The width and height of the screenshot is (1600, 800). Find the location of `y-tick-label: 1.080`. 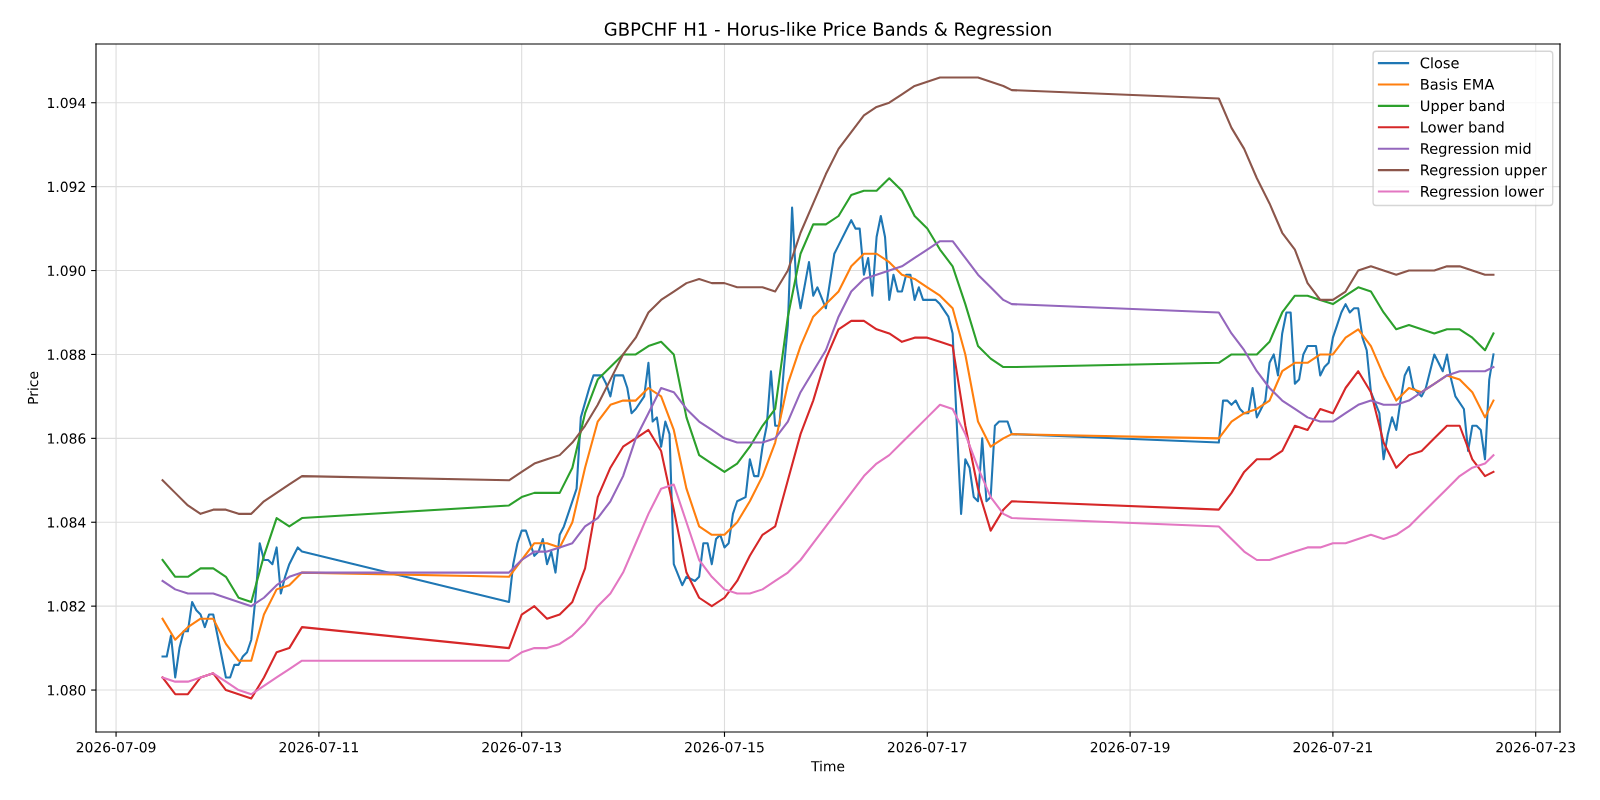

y-tick-label: 1.080 is located at coordinates (67, 690).